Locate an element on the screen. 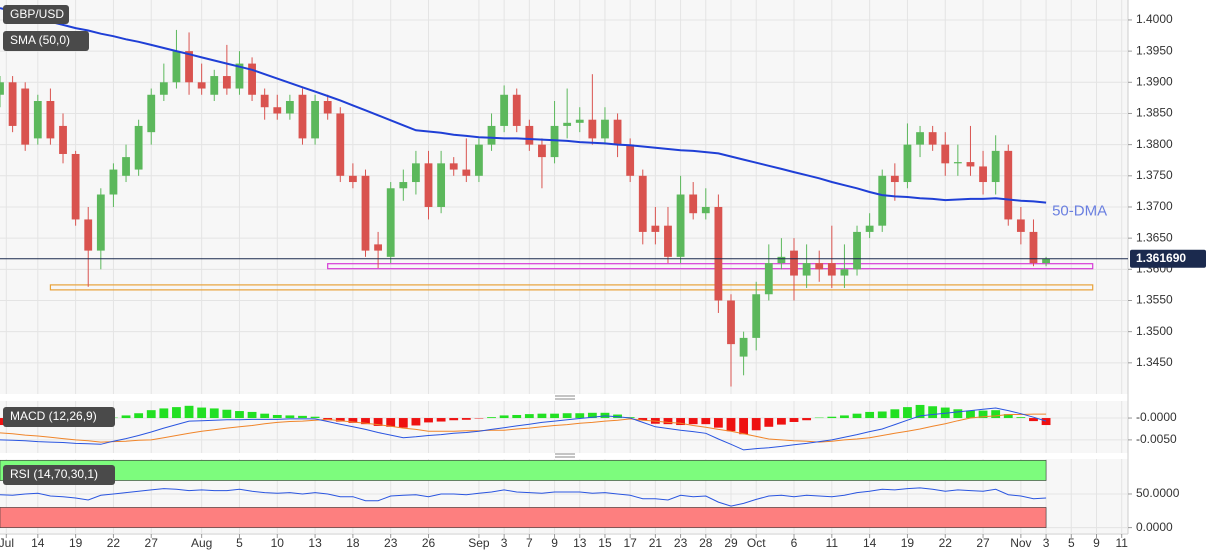  y-tick-label: 1.3750 is located at coordinates (1154, 175).